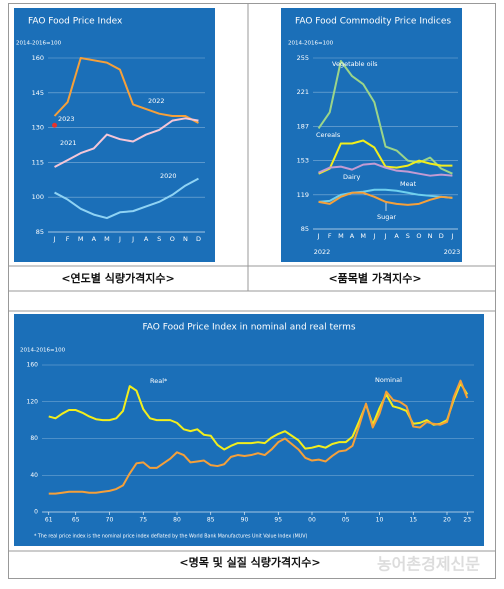  I want to click on caption: <품목별 가격지수>, so click(374, 278).